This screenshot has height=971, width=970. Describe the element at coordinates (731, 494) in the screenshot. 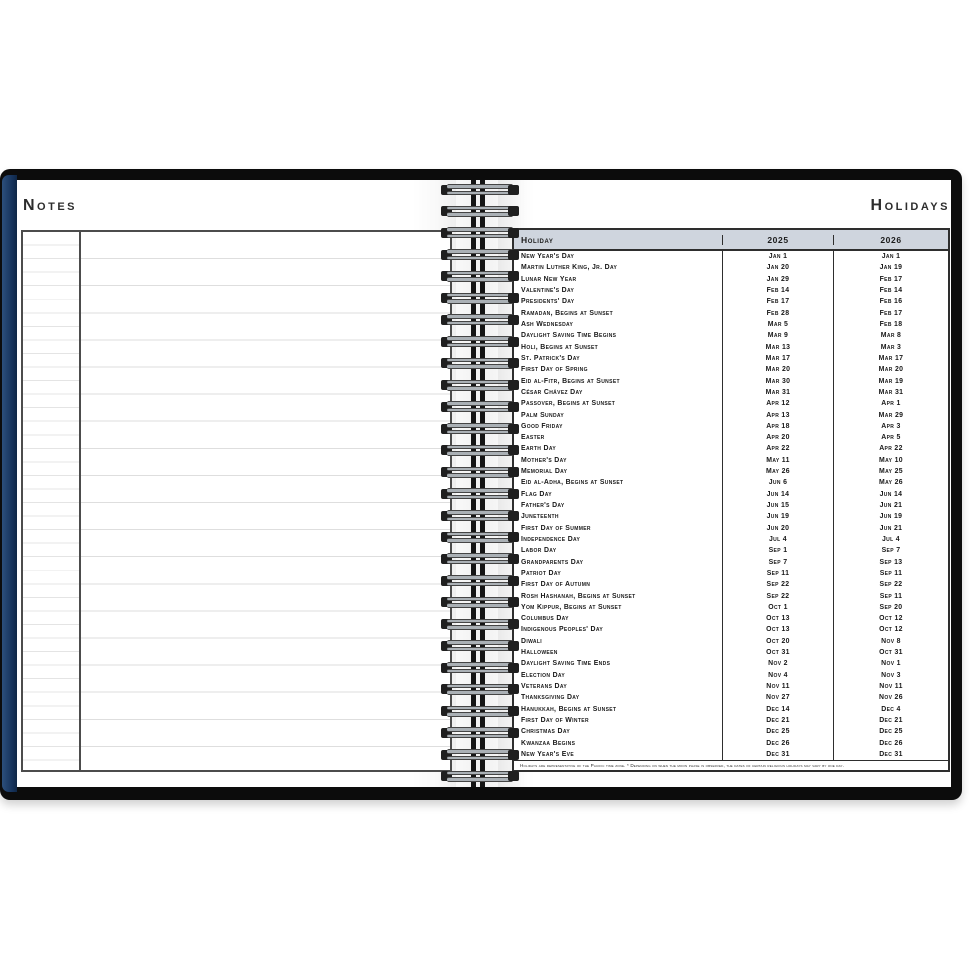

I see `holiday-row: Flag Day Jun 14 Jun 14` at that location.